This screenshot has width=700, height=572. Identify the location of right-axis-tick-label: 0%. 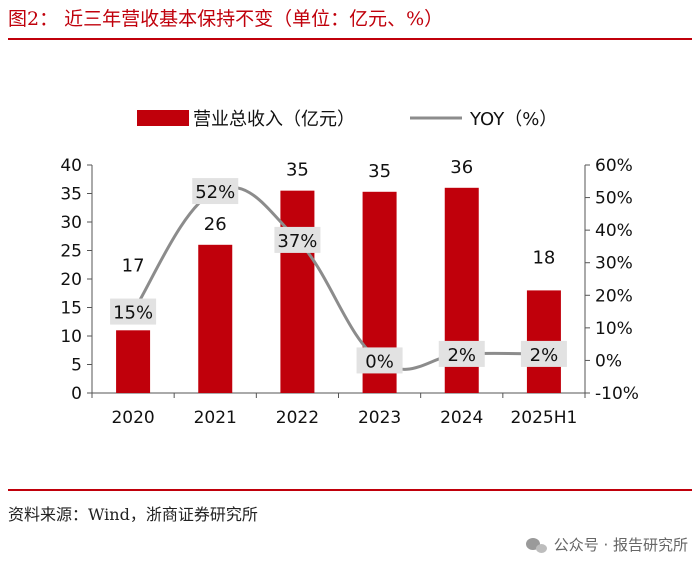
(608, 361).